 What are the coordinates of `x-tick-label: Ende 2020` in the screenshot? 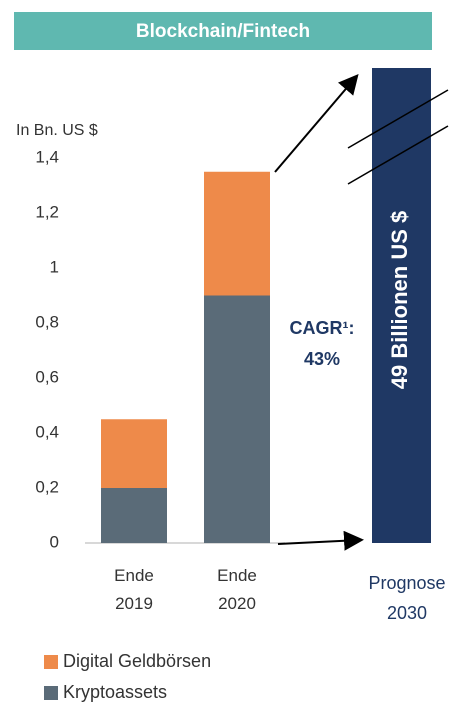 It's located at (237, 589).